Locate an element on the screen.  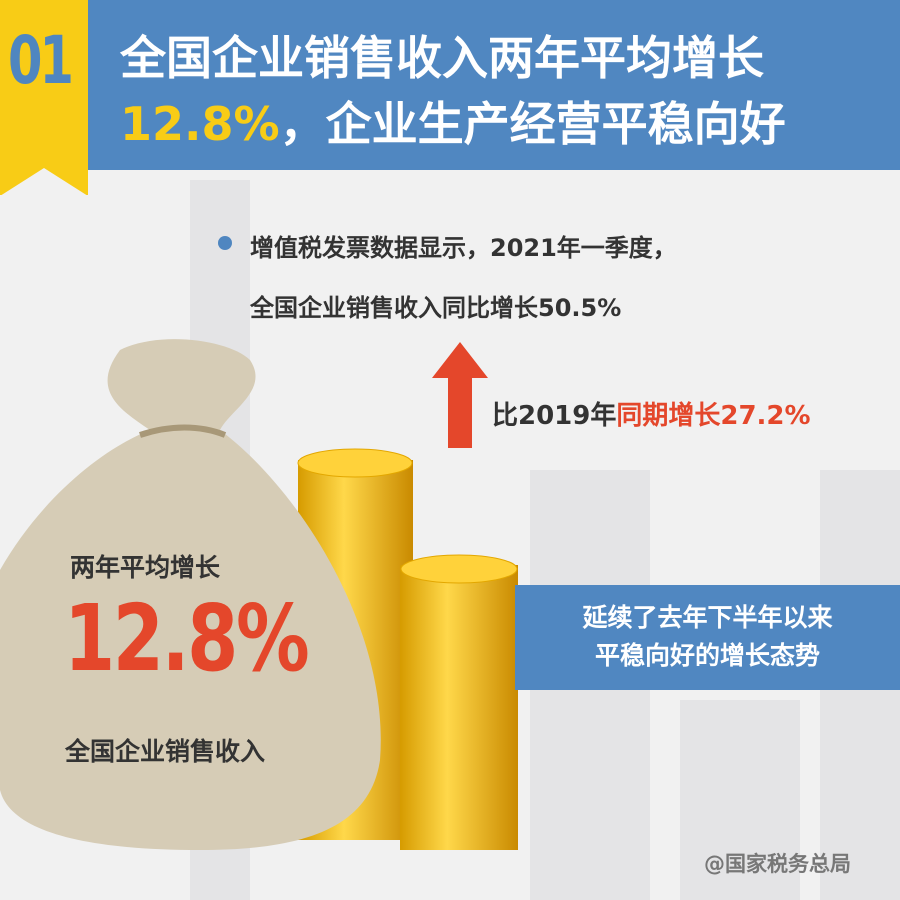
arrow-up-icon is located at coordinates (460, 395).